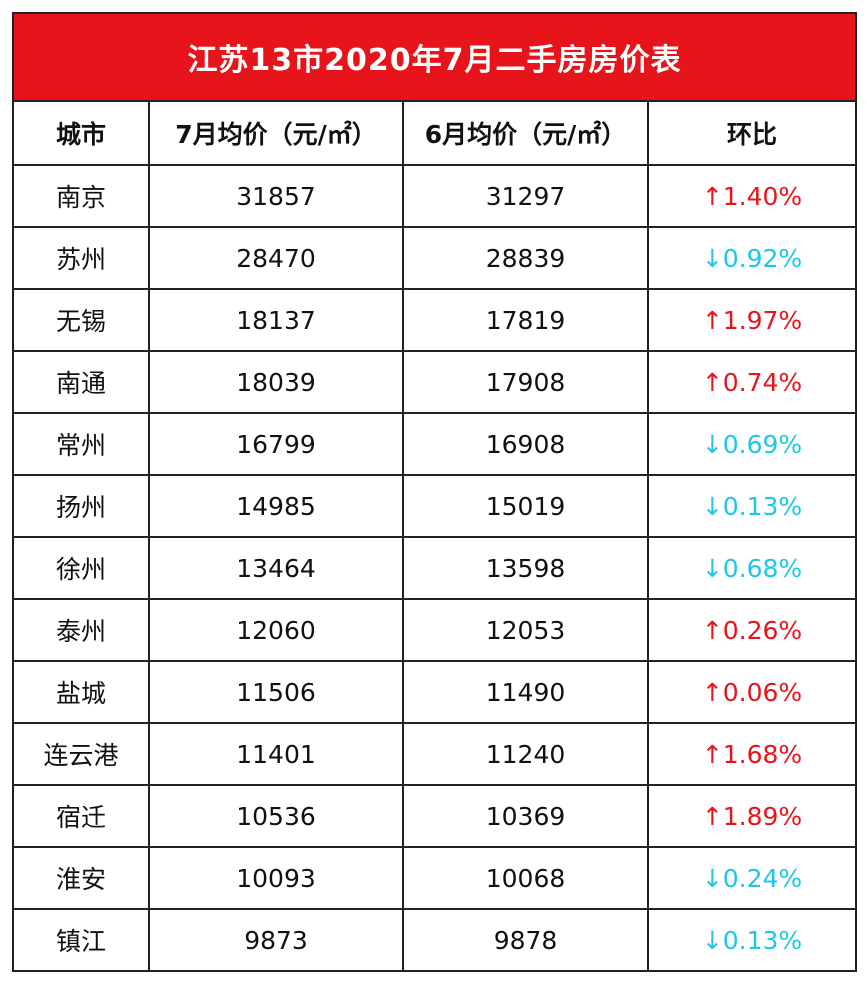  I want to click on city-cell: 连云港, so click(81, 754).